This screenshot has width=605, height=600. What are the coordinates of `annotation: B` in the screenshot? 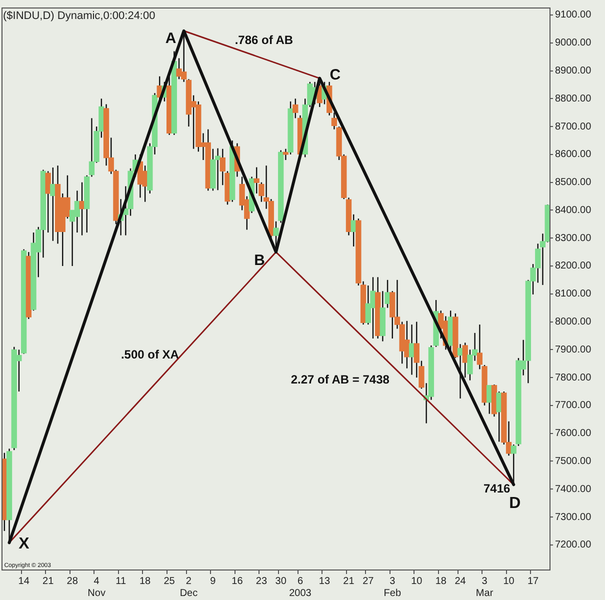 It's located at (260, 261).